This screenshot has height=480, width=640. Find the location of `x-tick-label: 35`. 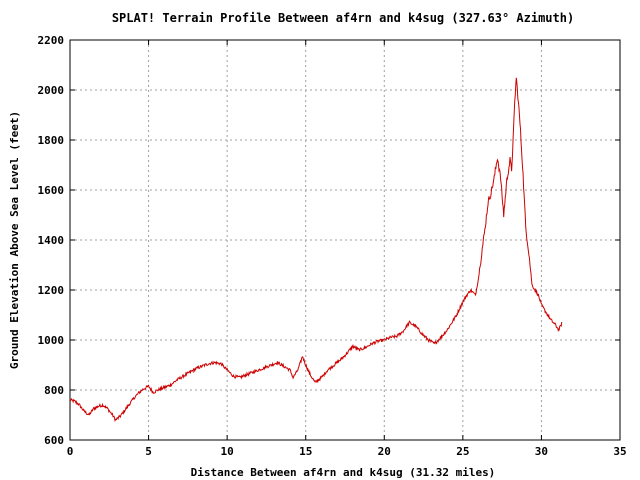

x-tick-label: 35 is located at coordinates (619, 451).